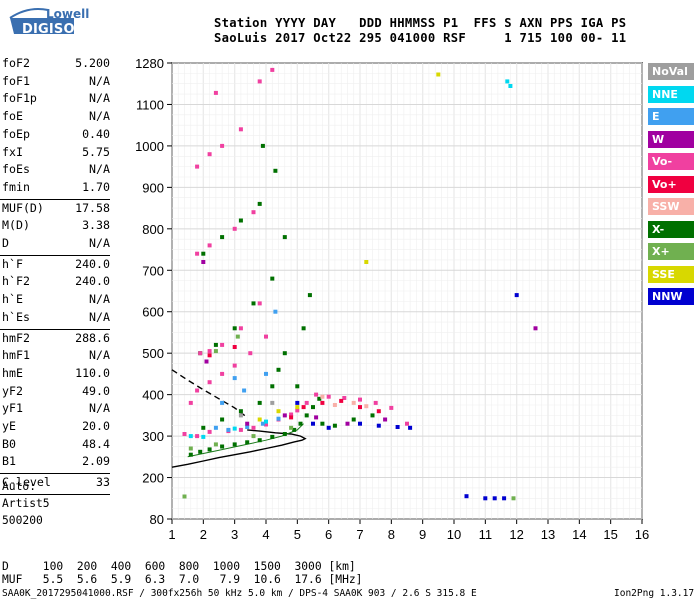 The image size is (700, 600). Describe the element at coordinates (272, 402) in the screenshot. I see `echo-point-noval` at that location.